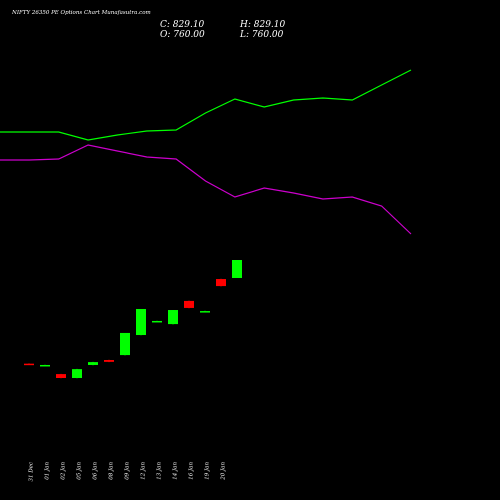  I want to click on x-tick-label: 13 Jan, so click(160, 471).